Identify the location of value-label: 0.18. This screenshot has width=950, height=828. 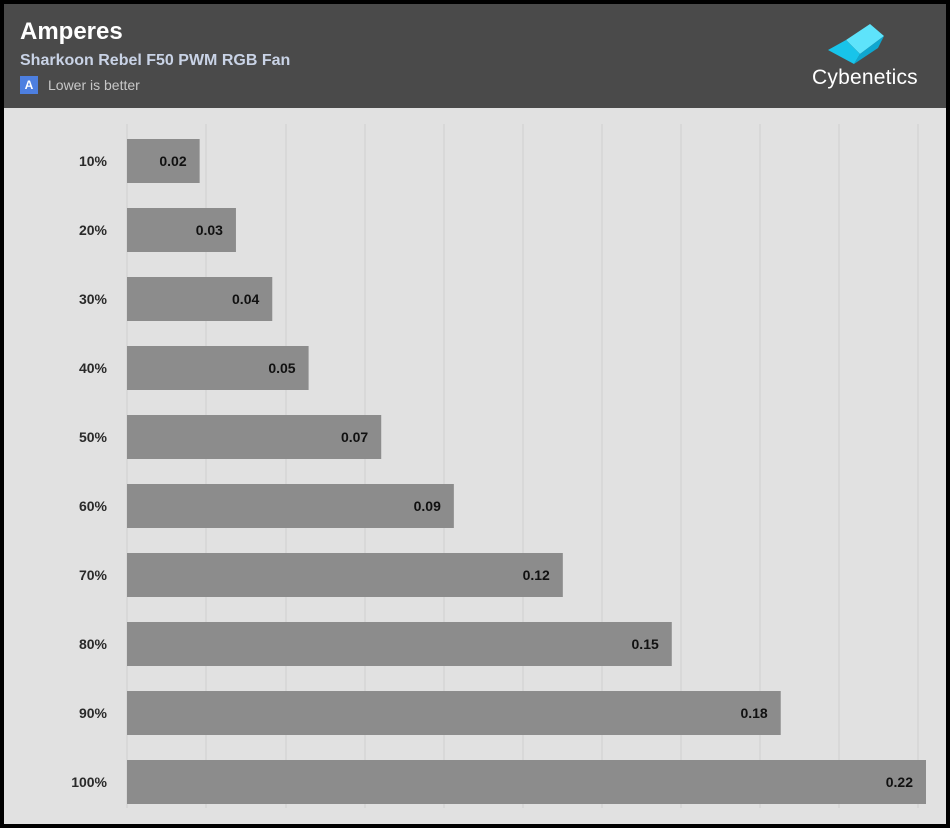
(753, 713).